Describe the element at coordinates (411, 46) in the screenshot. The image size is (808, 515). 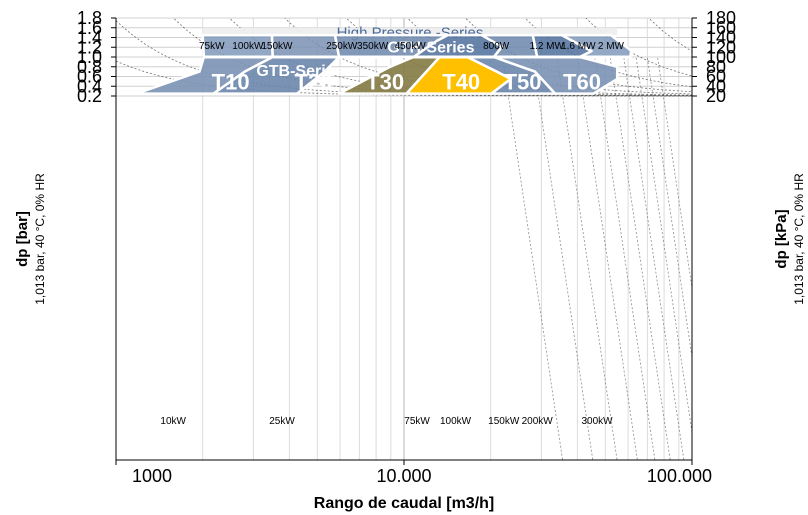
I see `power-label-top: 450kW` at that location.